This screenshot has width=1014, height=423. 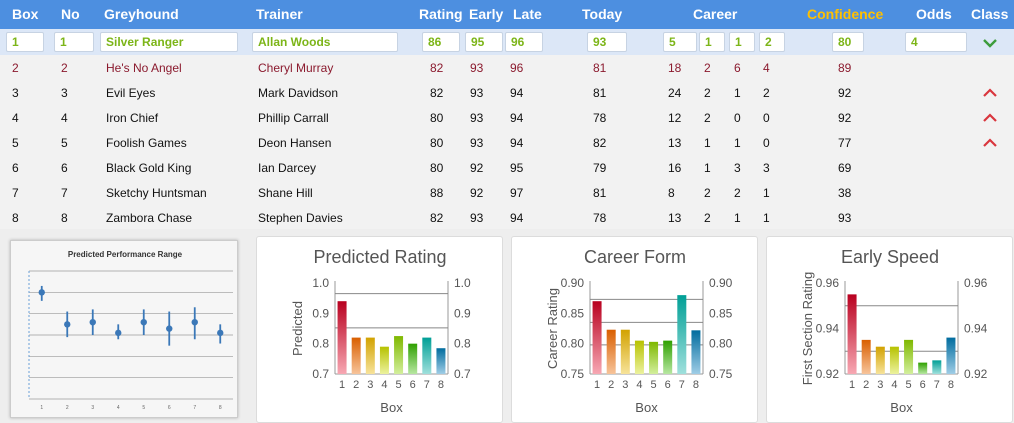 I want to click on header-today: Today, so click(x=602, y=14).